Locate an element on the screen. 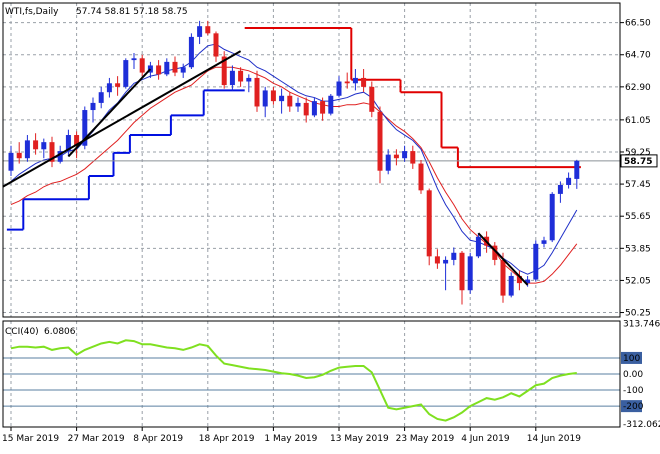 The image size is (660, 454). price-tick-label: 57.45 is located at coordinates (638, 185).